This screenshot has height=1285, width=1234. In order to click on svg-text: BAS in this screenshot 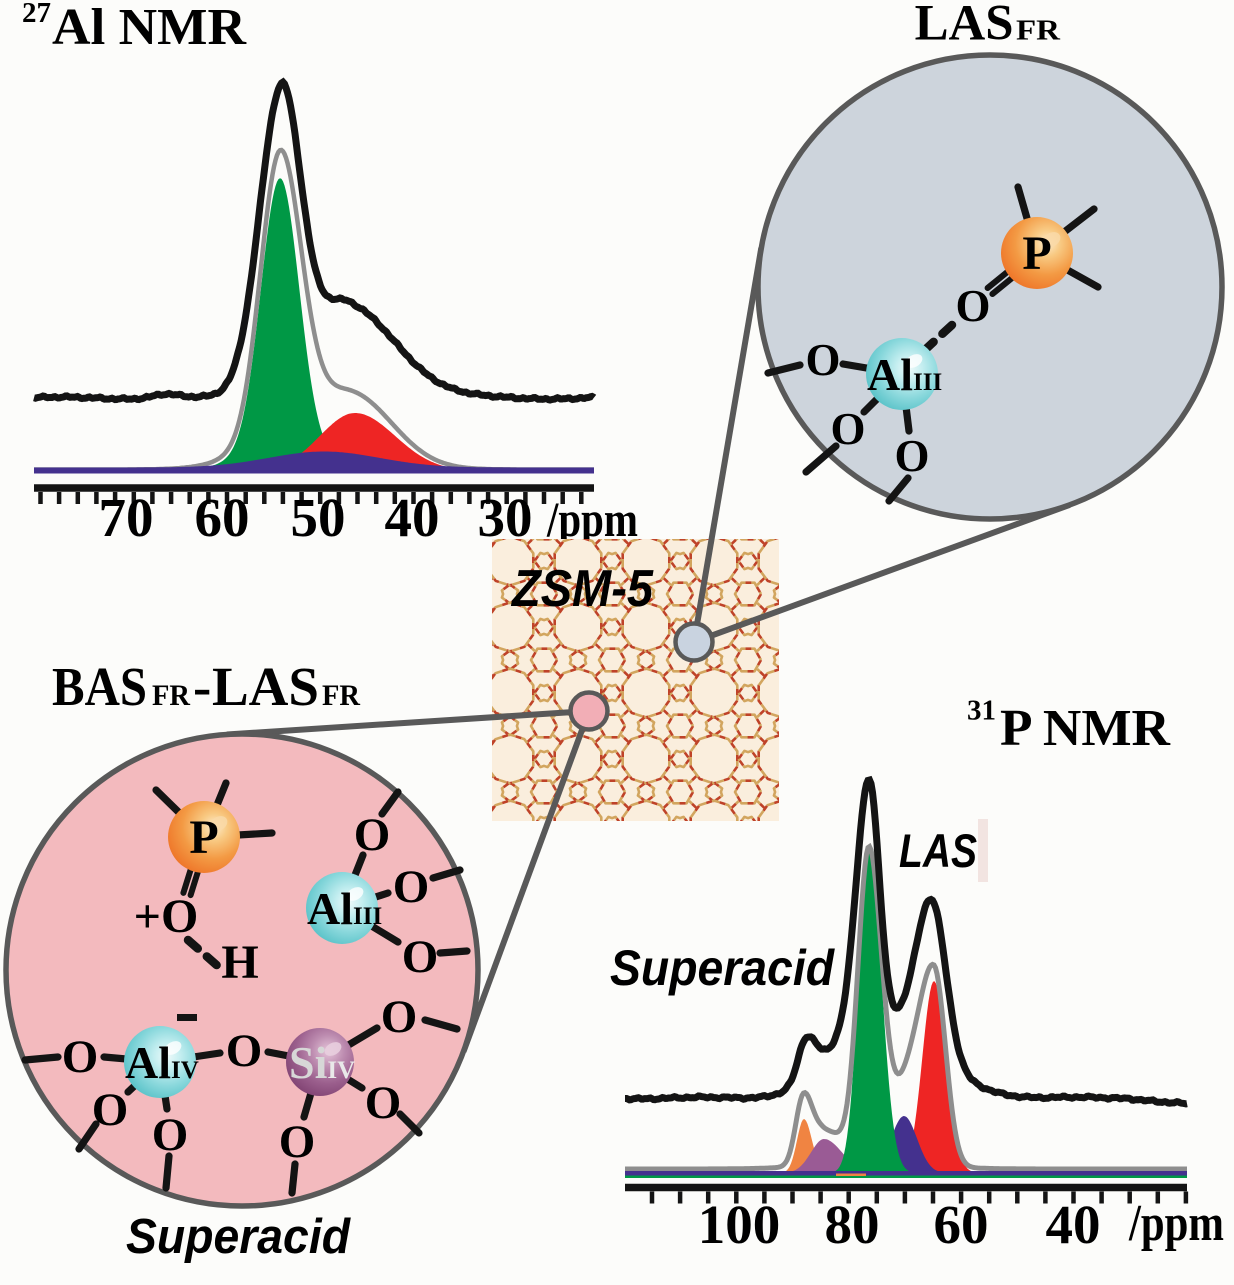, I will do `click(99, 686)`.